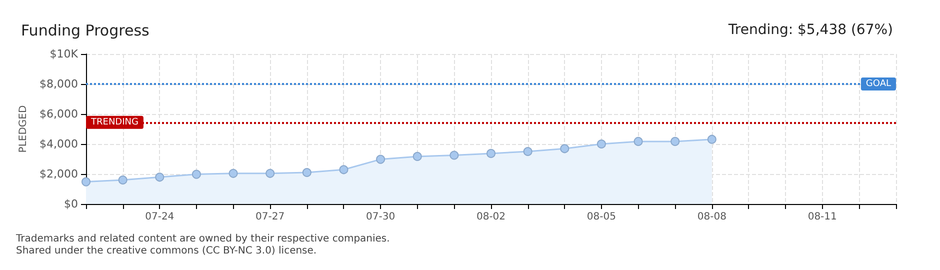 Image resolution: width=940 pixels, height=270 pixels. Describe the element at coordinates (59, 114) in the screenshot. I see `y-tick-label: $6,000` at that location.